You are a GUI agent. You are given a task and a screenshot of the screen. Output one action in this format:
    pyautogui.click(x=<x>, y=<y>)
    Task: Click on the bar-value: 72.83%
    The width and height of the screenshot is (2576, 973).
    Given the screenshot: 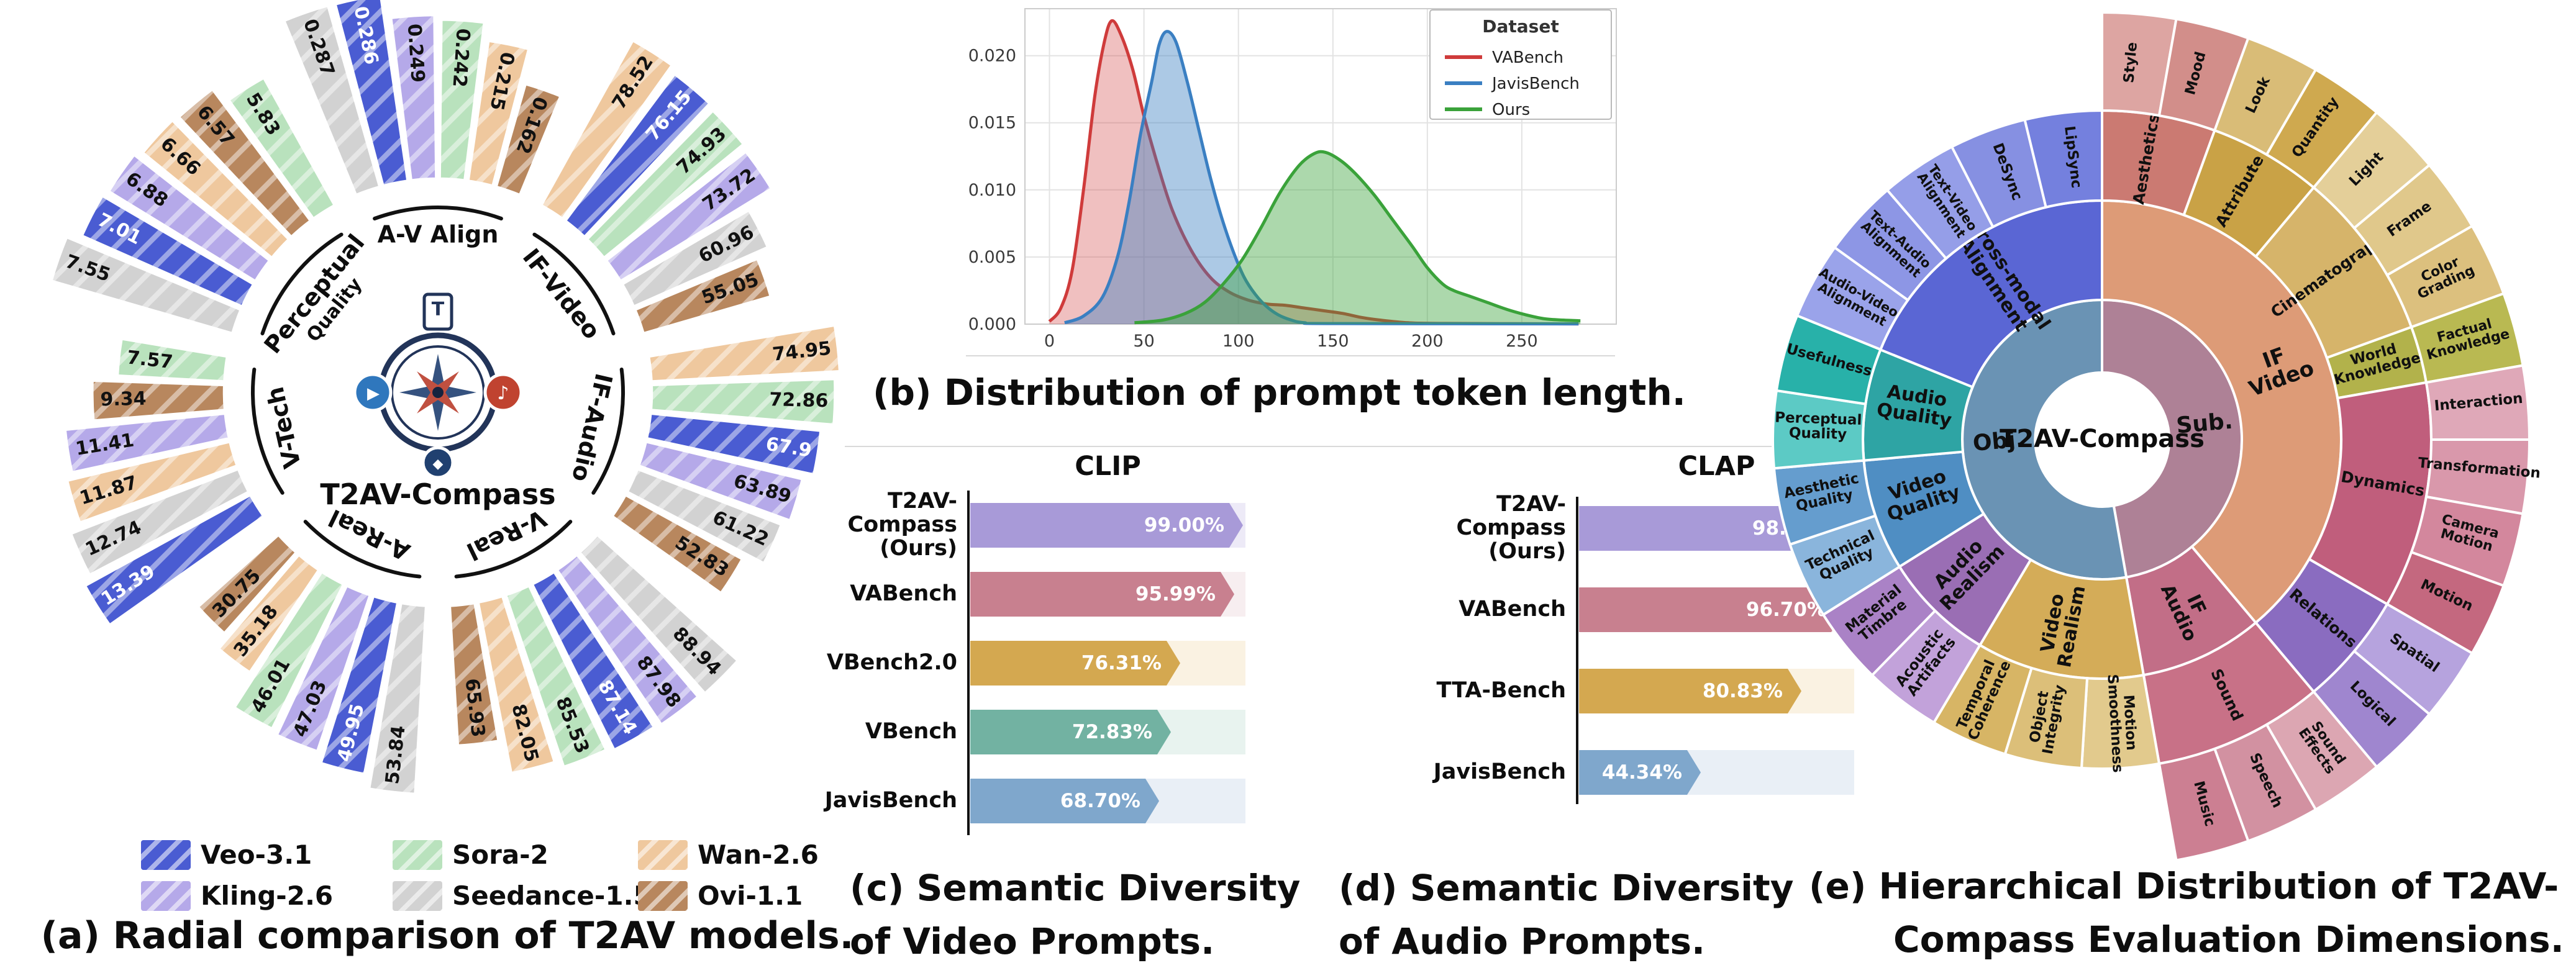 What is the action you would take?
    pyautogui.click(x=1112, y=732)
    